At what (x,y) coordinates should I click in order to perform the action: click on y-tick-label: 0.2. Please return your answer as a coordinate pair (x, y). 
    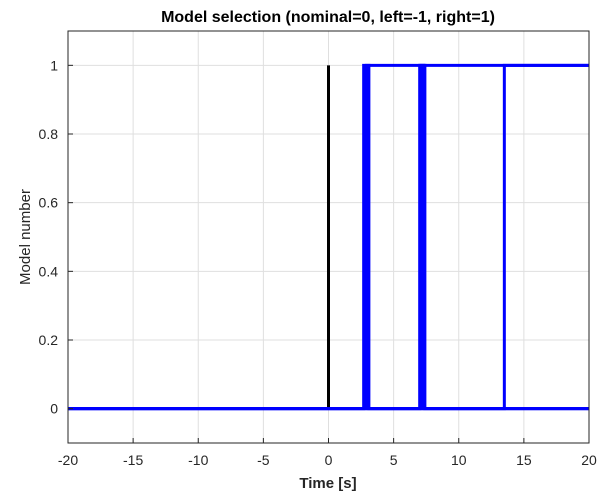
    Looking at the image, I should click on (49, 340).